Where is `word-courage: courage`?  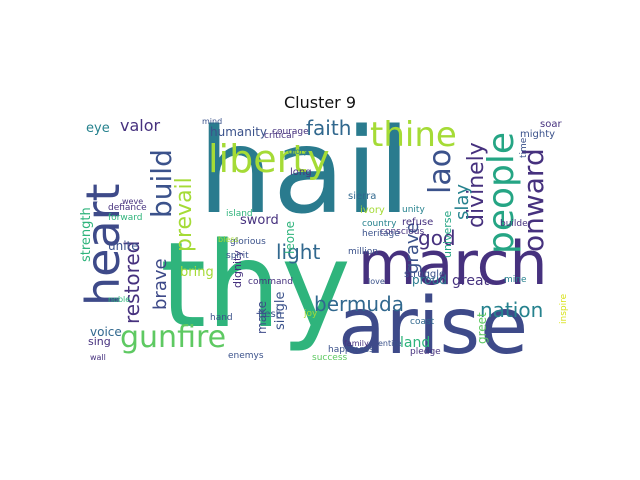 word-courage: courage is located at coordinates (290, 132).